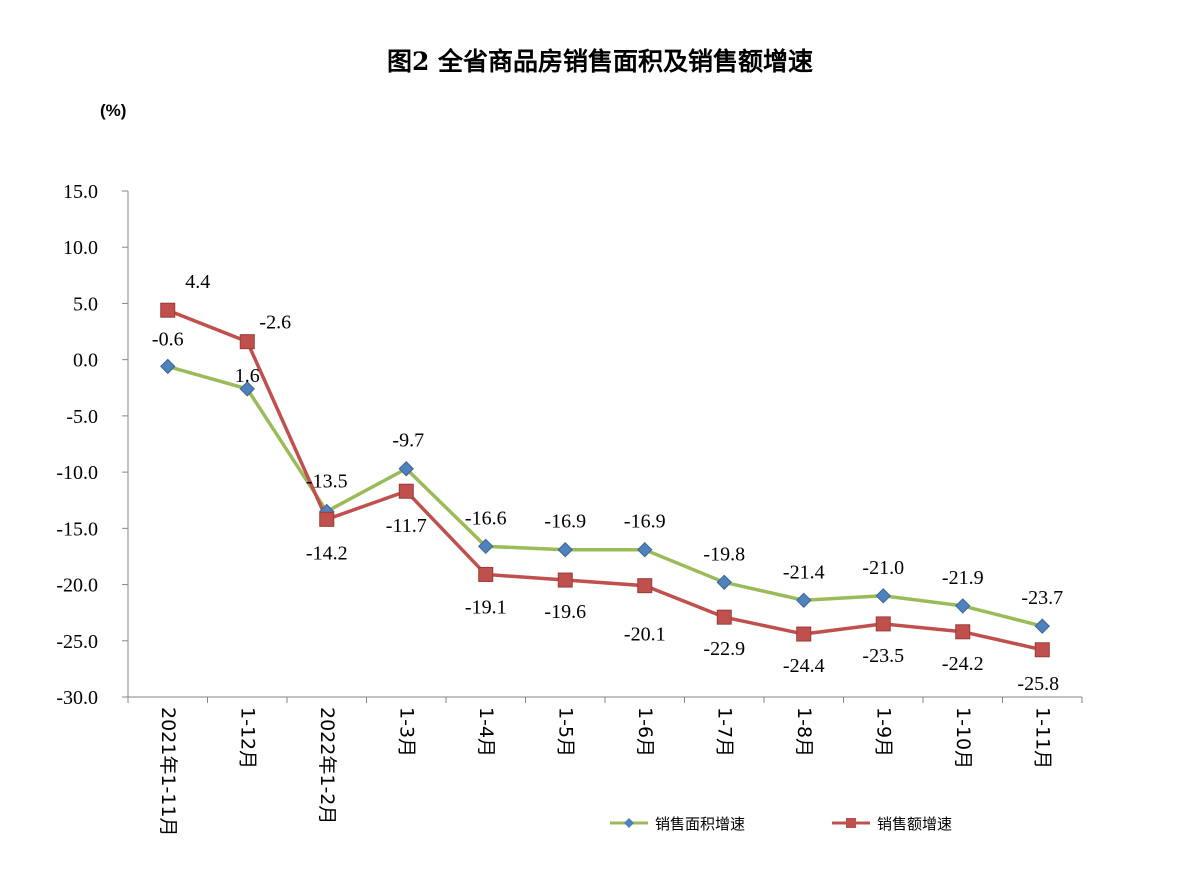 The height and width of the screenshot is (886, 1187). Describe the element at coordinates (85, 304) in the screenshot. I see `y-tick-label: 5.0` at that location.